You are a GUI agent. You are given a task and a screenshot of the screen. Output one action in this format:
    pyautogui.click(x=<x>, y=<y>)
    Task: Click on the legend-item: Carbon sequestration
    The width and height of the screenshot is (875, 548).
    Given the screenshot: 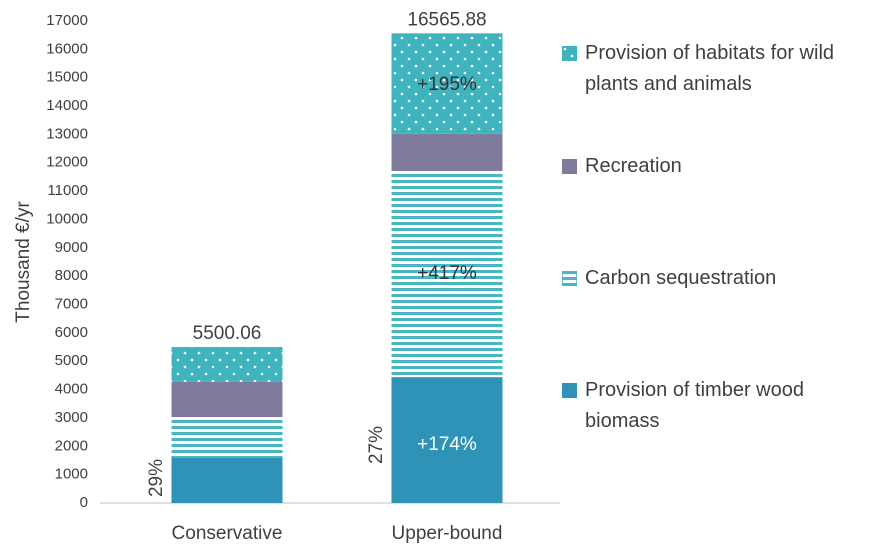 What is the action you would take?
    pyautogui.click(x=712, y=278)
    